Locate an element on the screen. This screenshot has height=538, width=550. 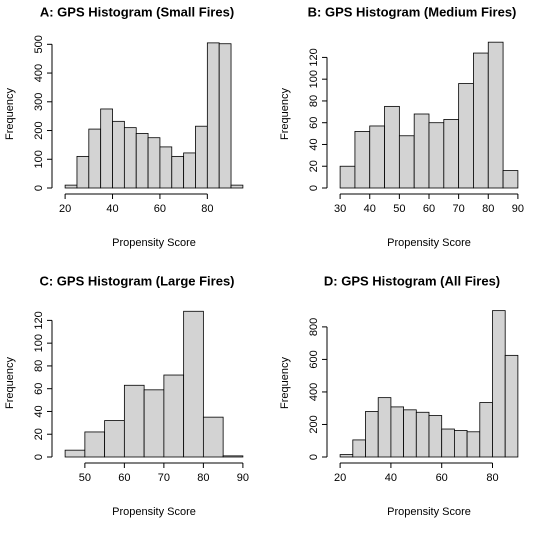
chart-title: A: GPS Histogram (Small Fires) is located at coordinates (137, 11).